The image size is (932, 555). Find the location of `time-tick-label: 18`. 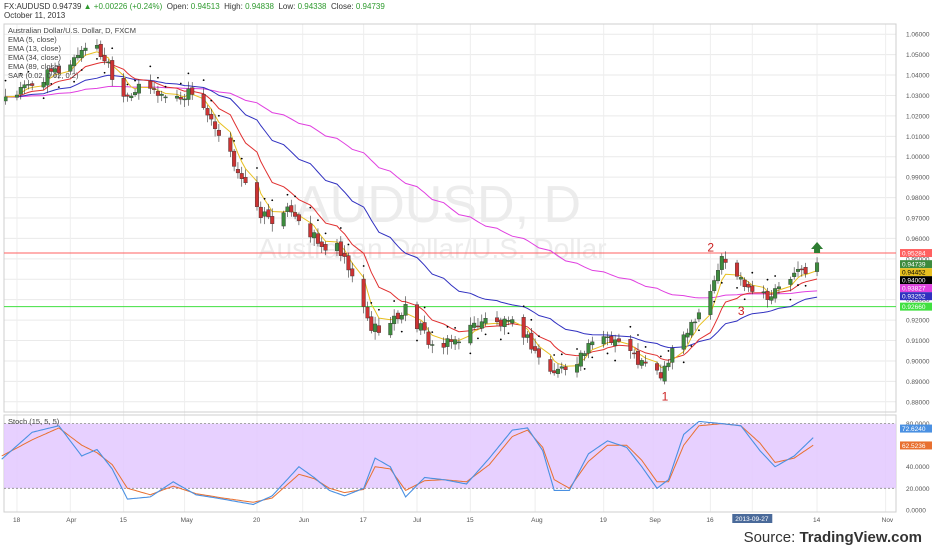

time-tick-label: 18 is located at coordinates (17, 520).